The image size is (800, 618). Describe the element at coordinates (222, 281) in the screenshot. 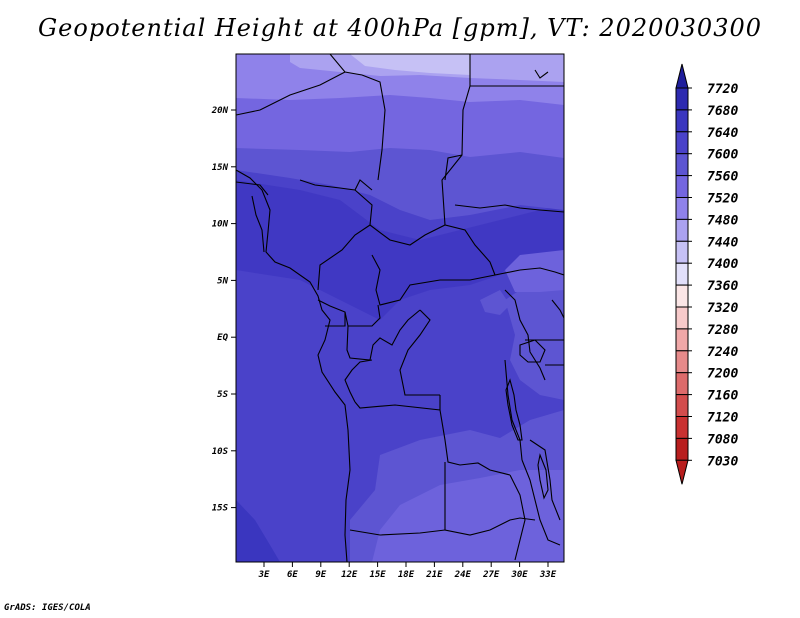

I see `lat-tick-label: 5N` at that location.